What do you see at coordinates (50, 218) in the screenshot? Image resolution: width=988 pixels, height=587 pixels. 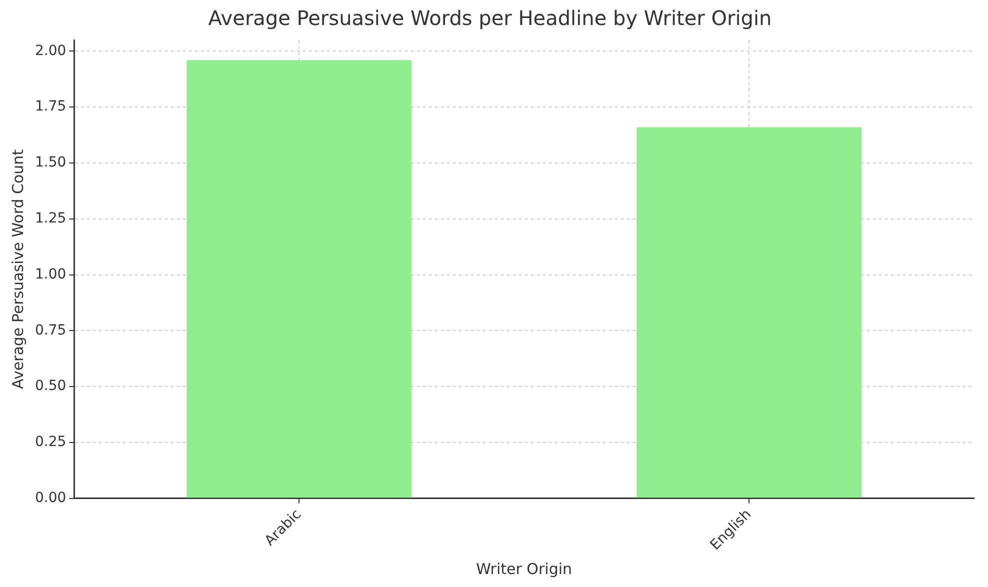 I see `y-tick-label: 1.25` at bounding box center [50, 218].